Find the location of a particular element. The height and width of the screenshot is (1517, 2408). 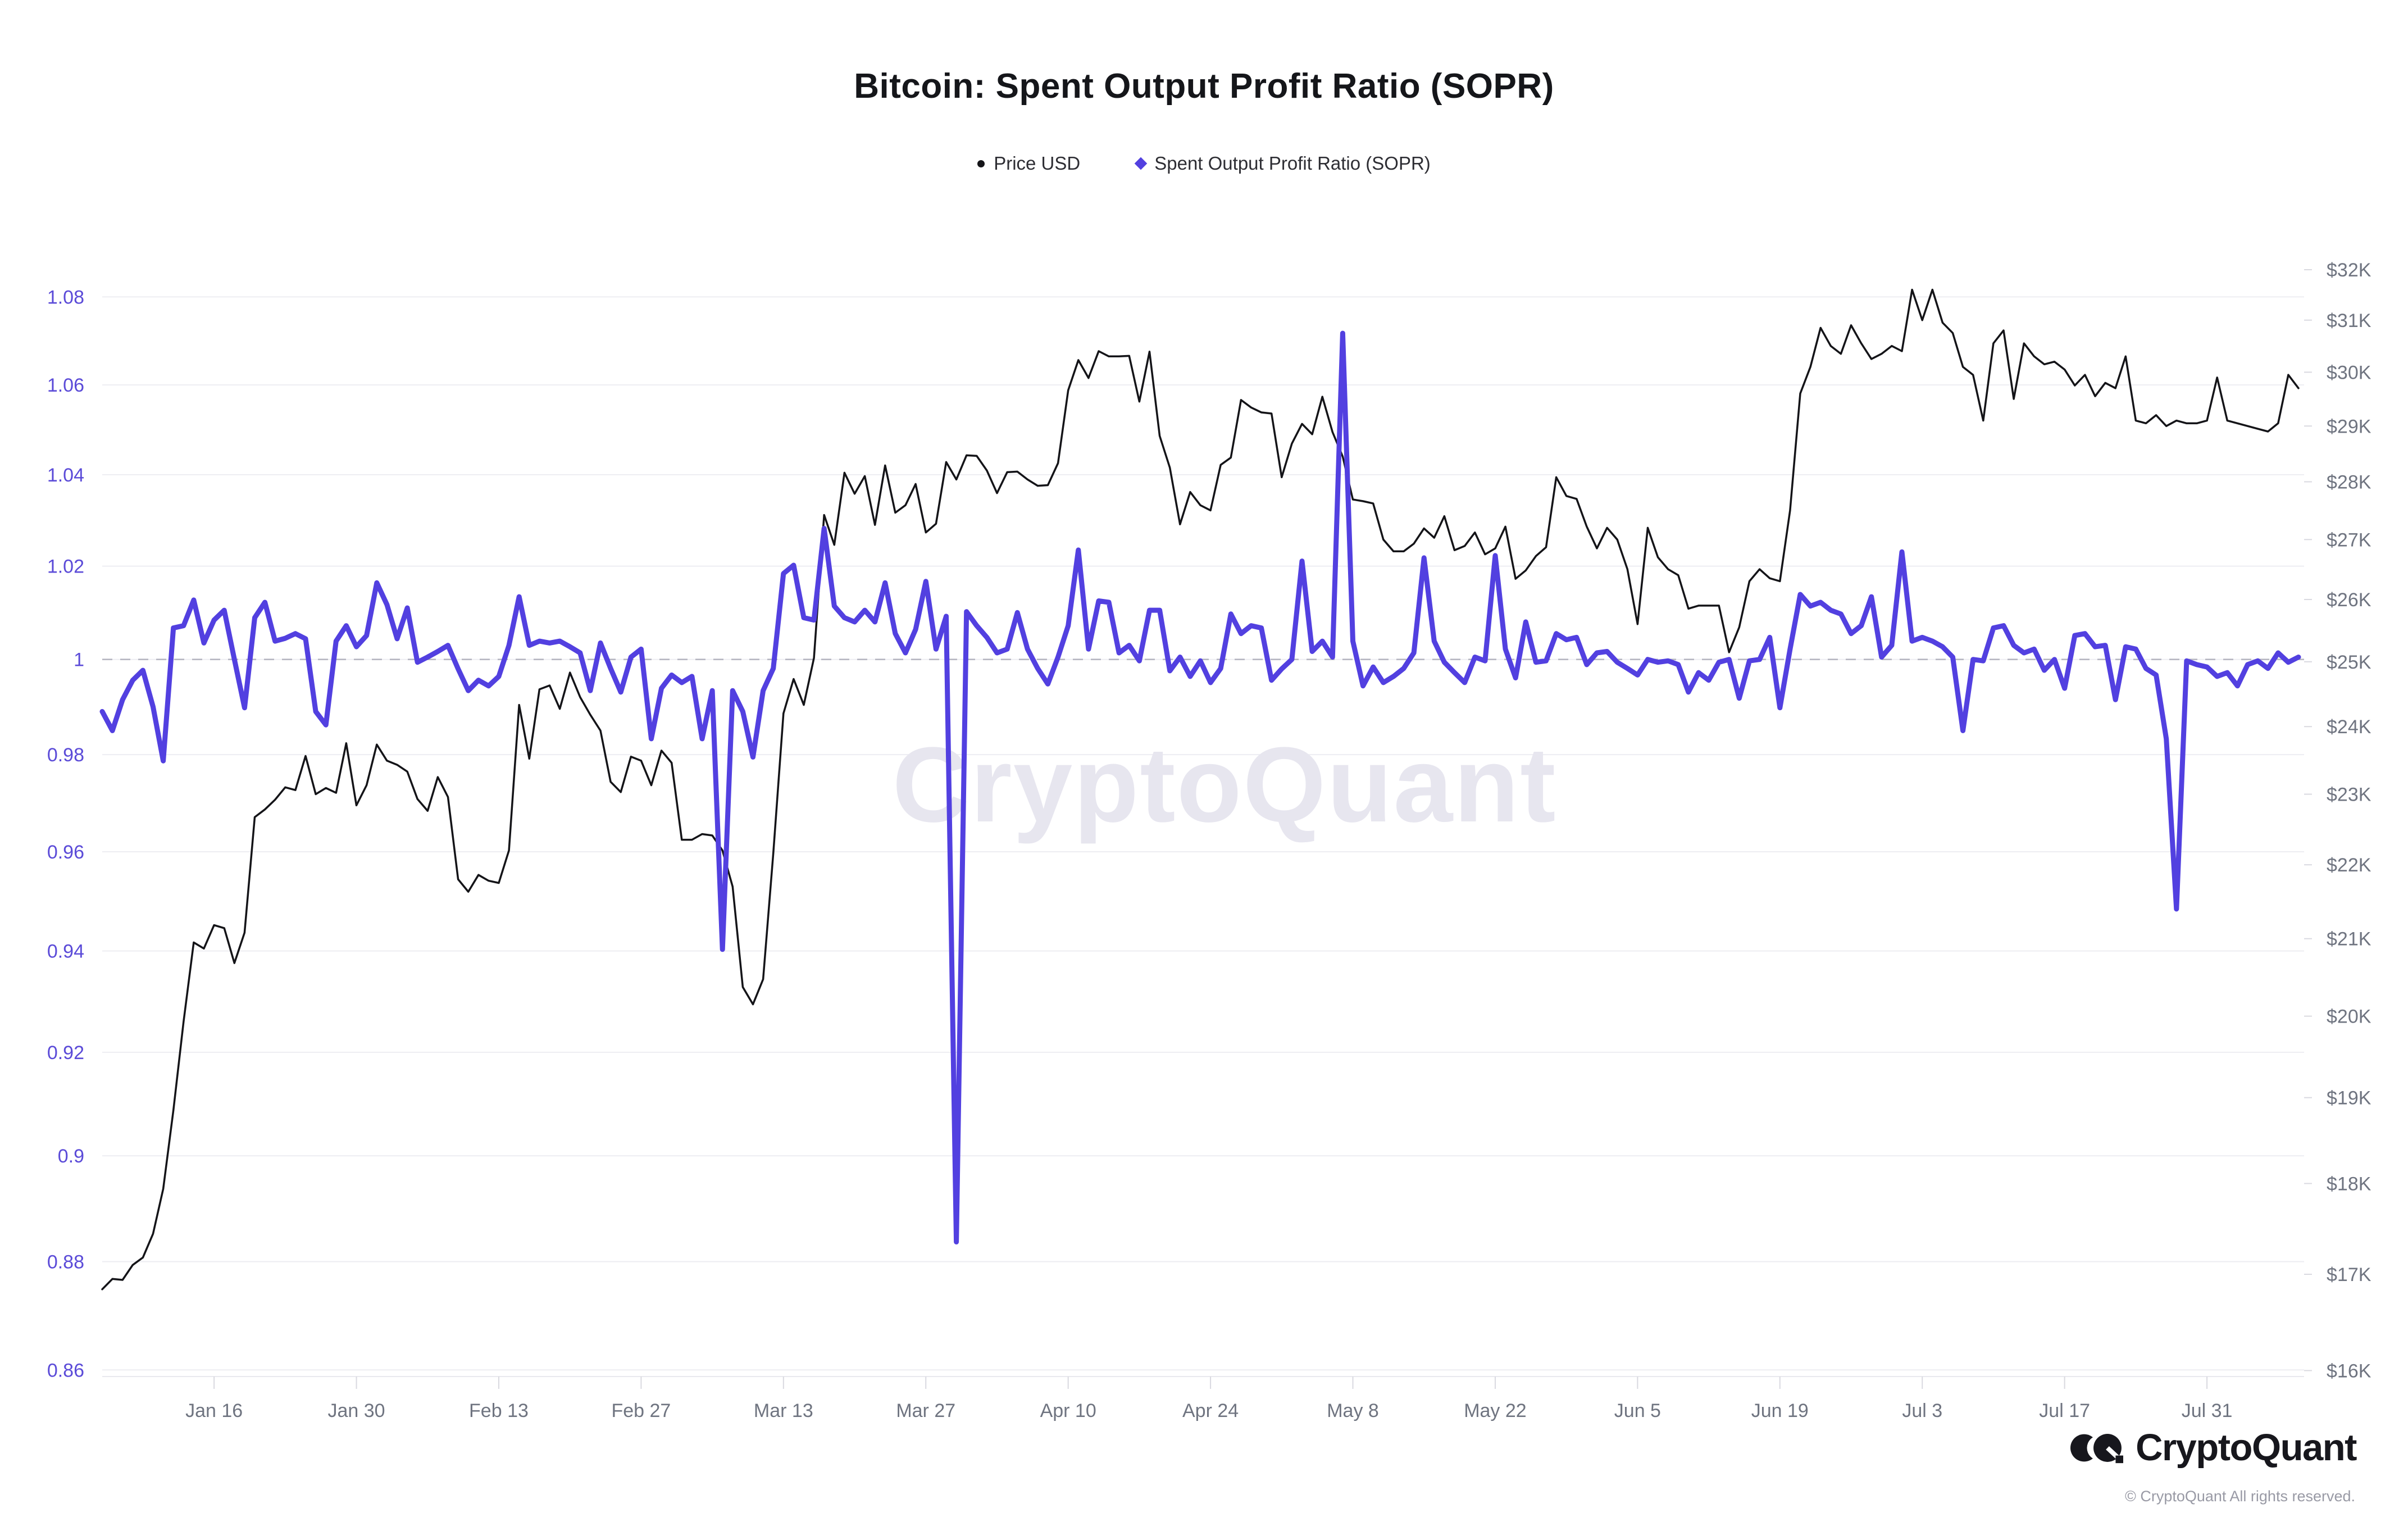

x-tick-label: Jan 30 is located at coordinates (356, 1410).